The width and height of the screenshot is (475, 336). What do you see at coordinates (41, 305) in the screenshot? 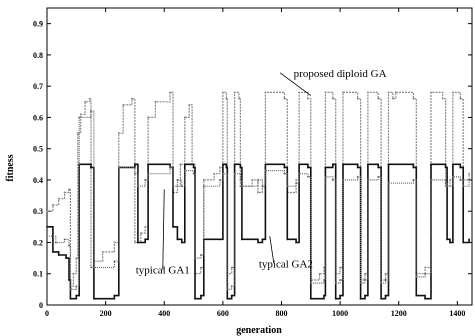
I see `y-tick-label: 0` at bounding box center [41, 305].